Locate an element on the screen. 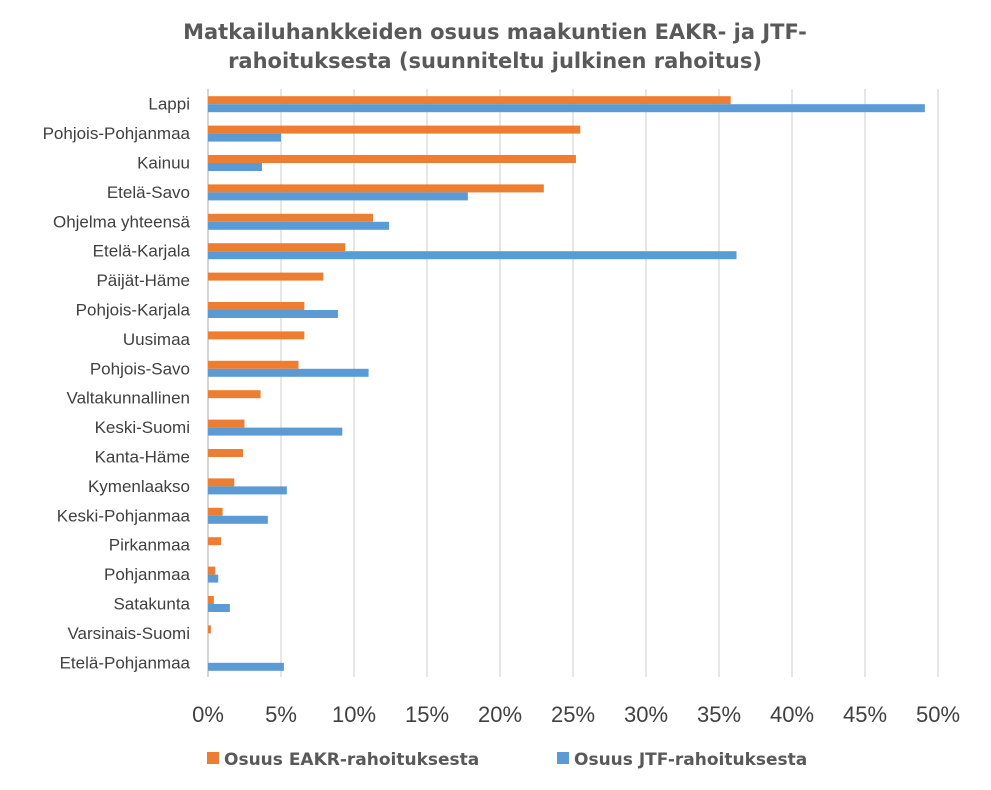 The height and width of the screenshot is (790, 991). x-tick-label: 40% is located at coordinates (792, 714).